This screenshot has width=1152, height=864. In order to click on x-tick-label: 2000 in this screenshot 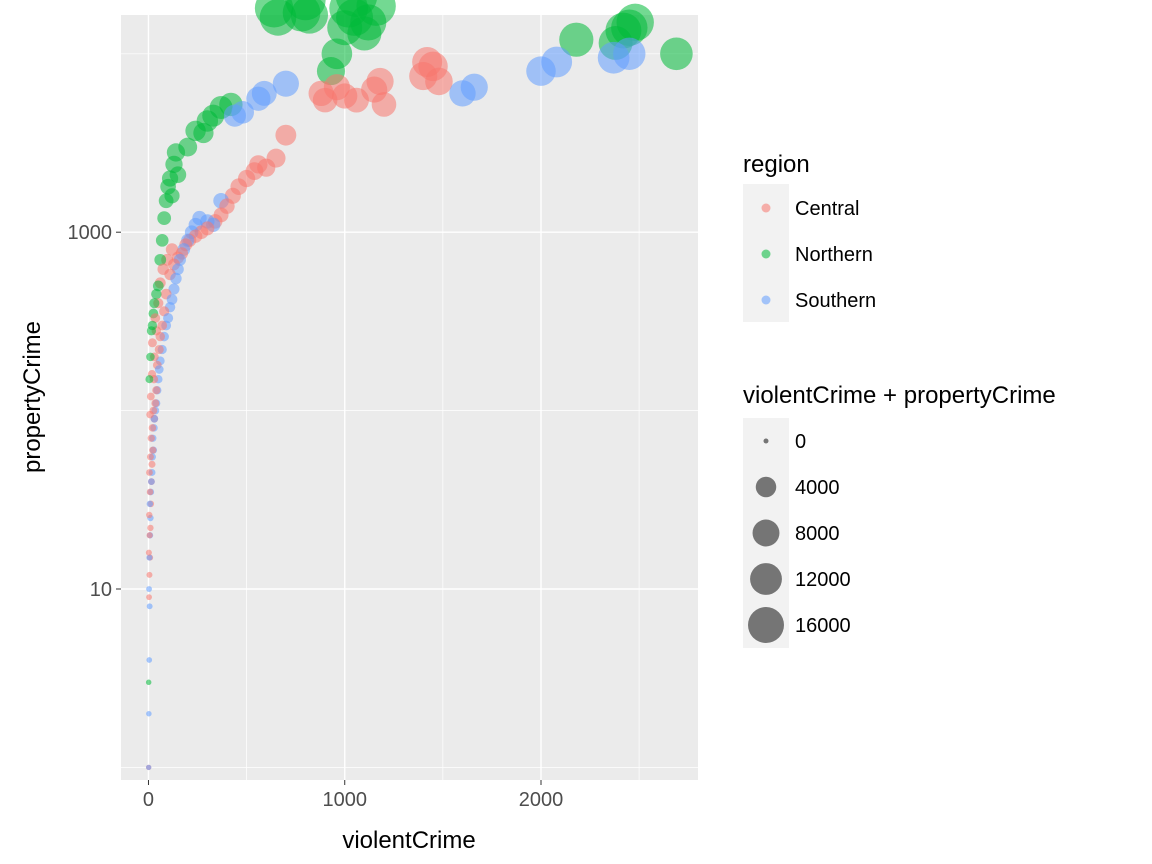, I will do `click(541, 800)`.